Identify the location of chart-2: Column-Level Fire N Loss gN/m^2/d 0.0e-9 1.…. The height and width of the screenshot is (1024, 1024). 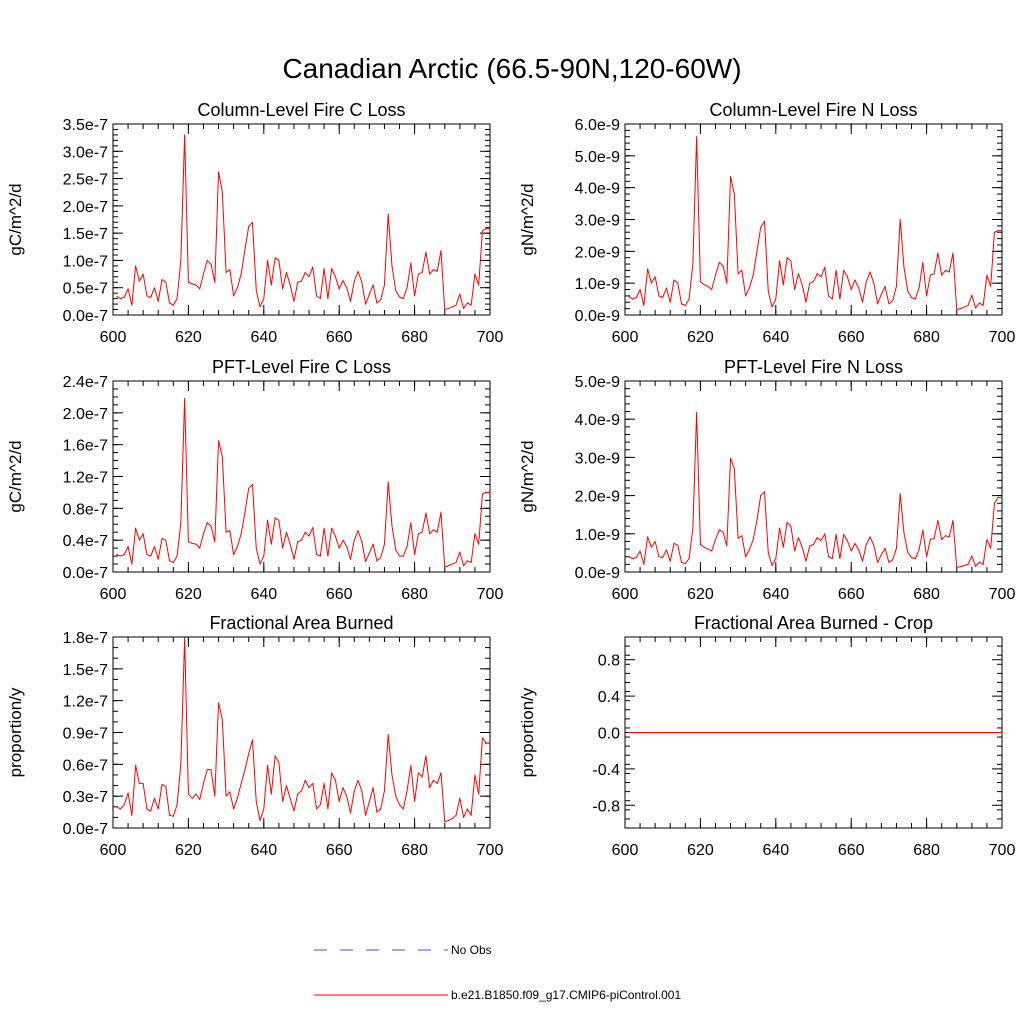
(766, 223).